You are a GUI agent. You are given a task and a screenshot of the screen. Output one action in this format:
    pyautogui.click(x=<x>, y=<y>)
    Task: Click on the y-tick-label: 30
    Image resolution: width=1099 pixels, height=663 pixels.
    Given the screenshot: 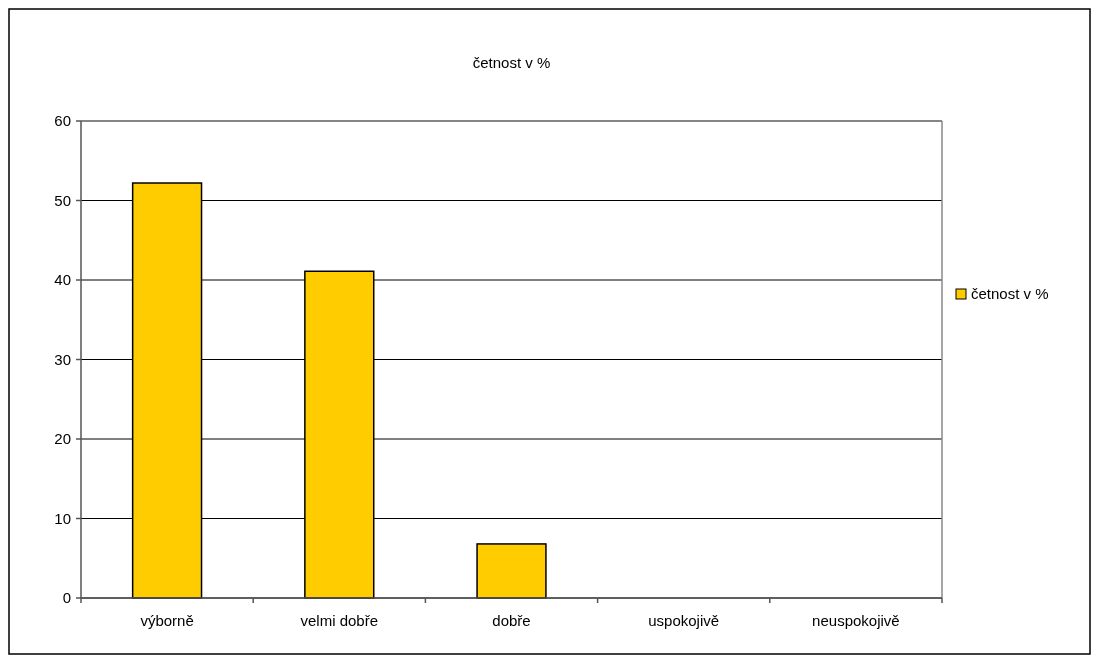 What is the action you would take?
    pyautogui.click(x=62, y=359)
    